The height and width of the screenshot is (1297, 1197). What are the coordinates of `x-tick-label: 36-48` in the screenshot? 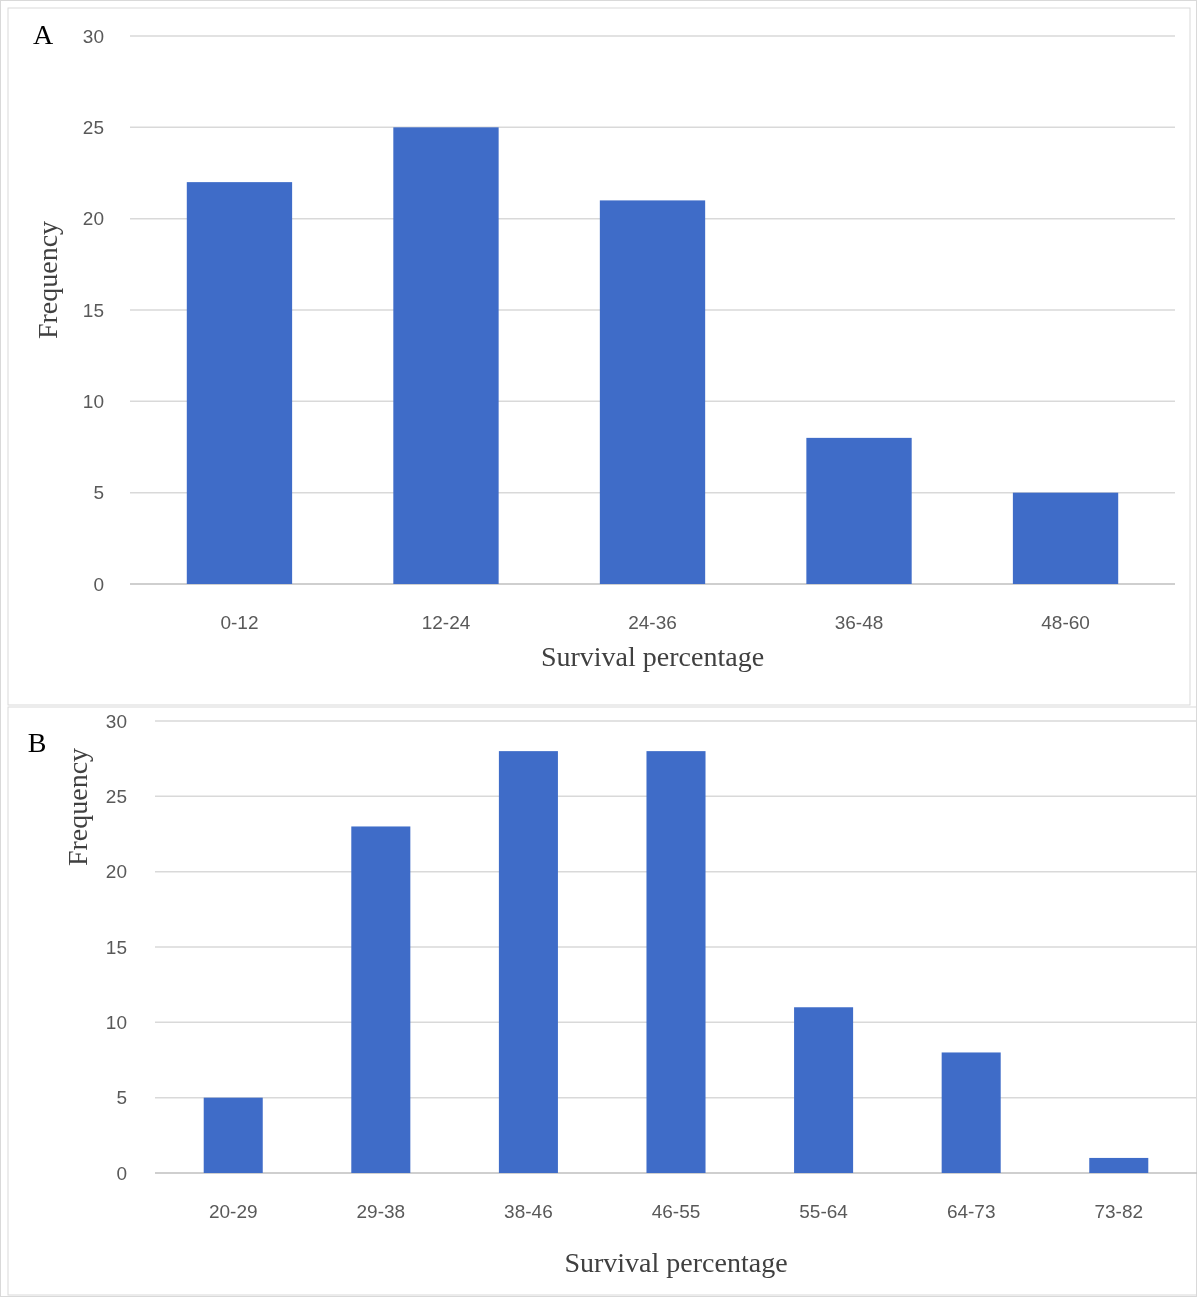 It's located at (859, 622).